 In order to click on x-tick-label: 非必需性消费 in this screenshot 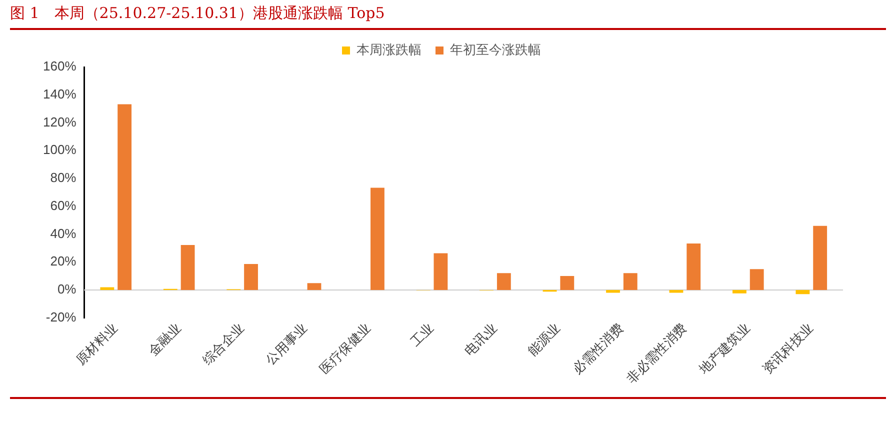, I will do `click(657, 353)`.